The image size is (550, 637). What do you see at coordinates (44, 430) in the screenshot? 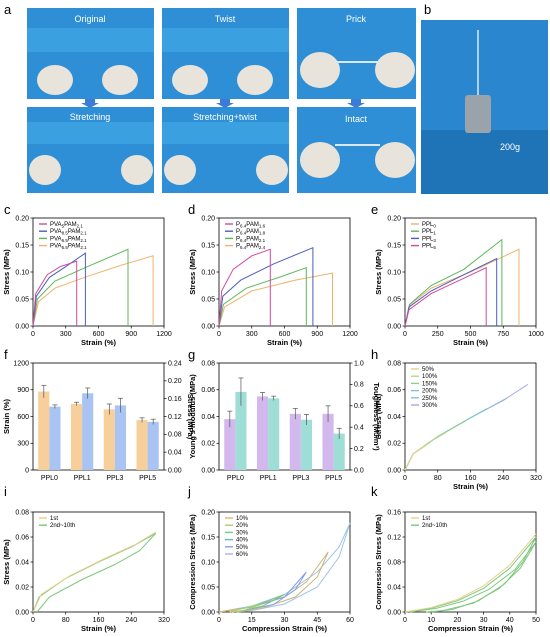
I see `bar-strain` at bounding box center [44, 430].